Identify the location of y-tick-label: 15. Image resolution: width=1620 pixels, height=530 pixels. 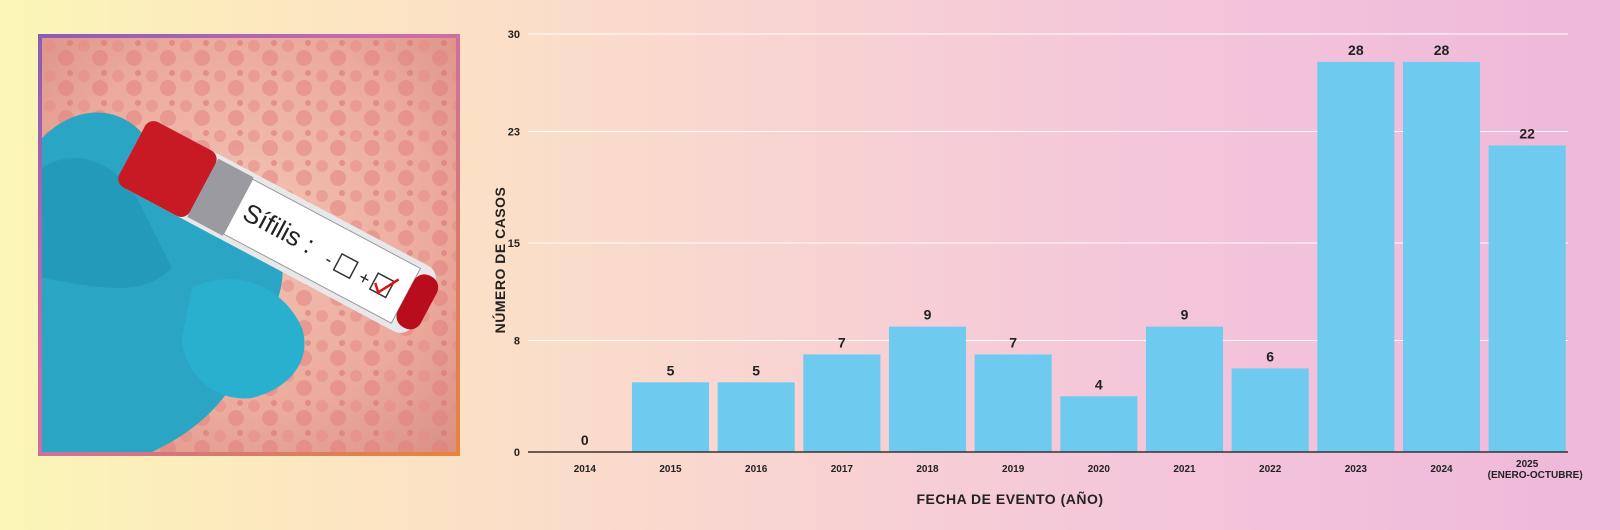
(514, 244).